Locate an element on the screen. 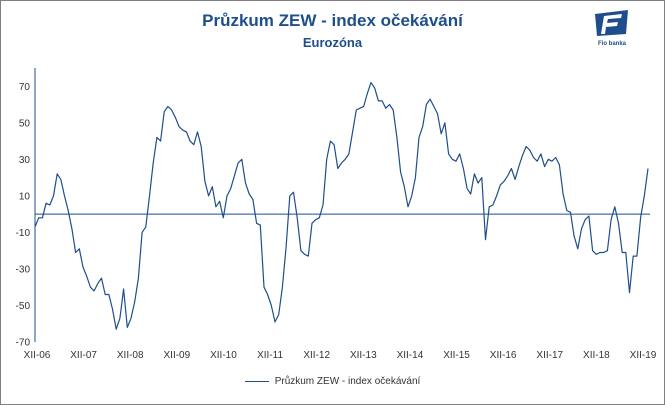 This screenshot has height=405, width=665. x-tick-label: XII-11 is located at coordinates (270, 355).